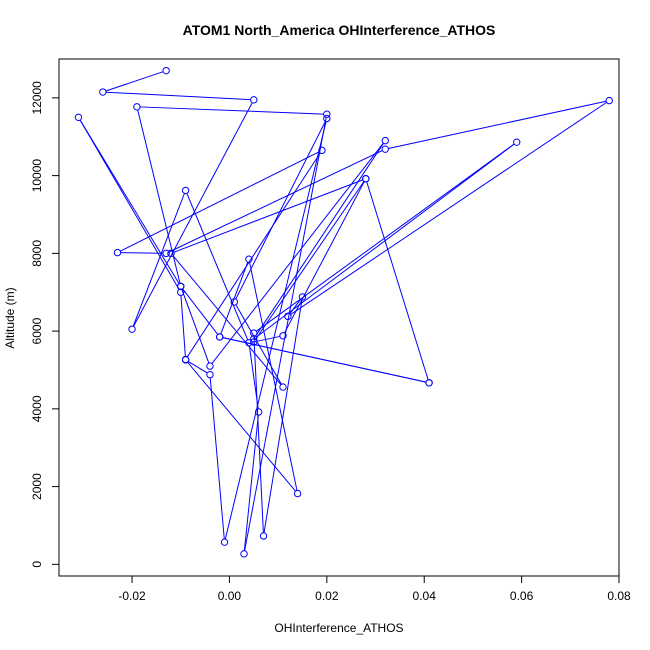 The height and width of the screenshot is (650, 650). I want to click on x-tick-label: 0.02, so click(327, 596).